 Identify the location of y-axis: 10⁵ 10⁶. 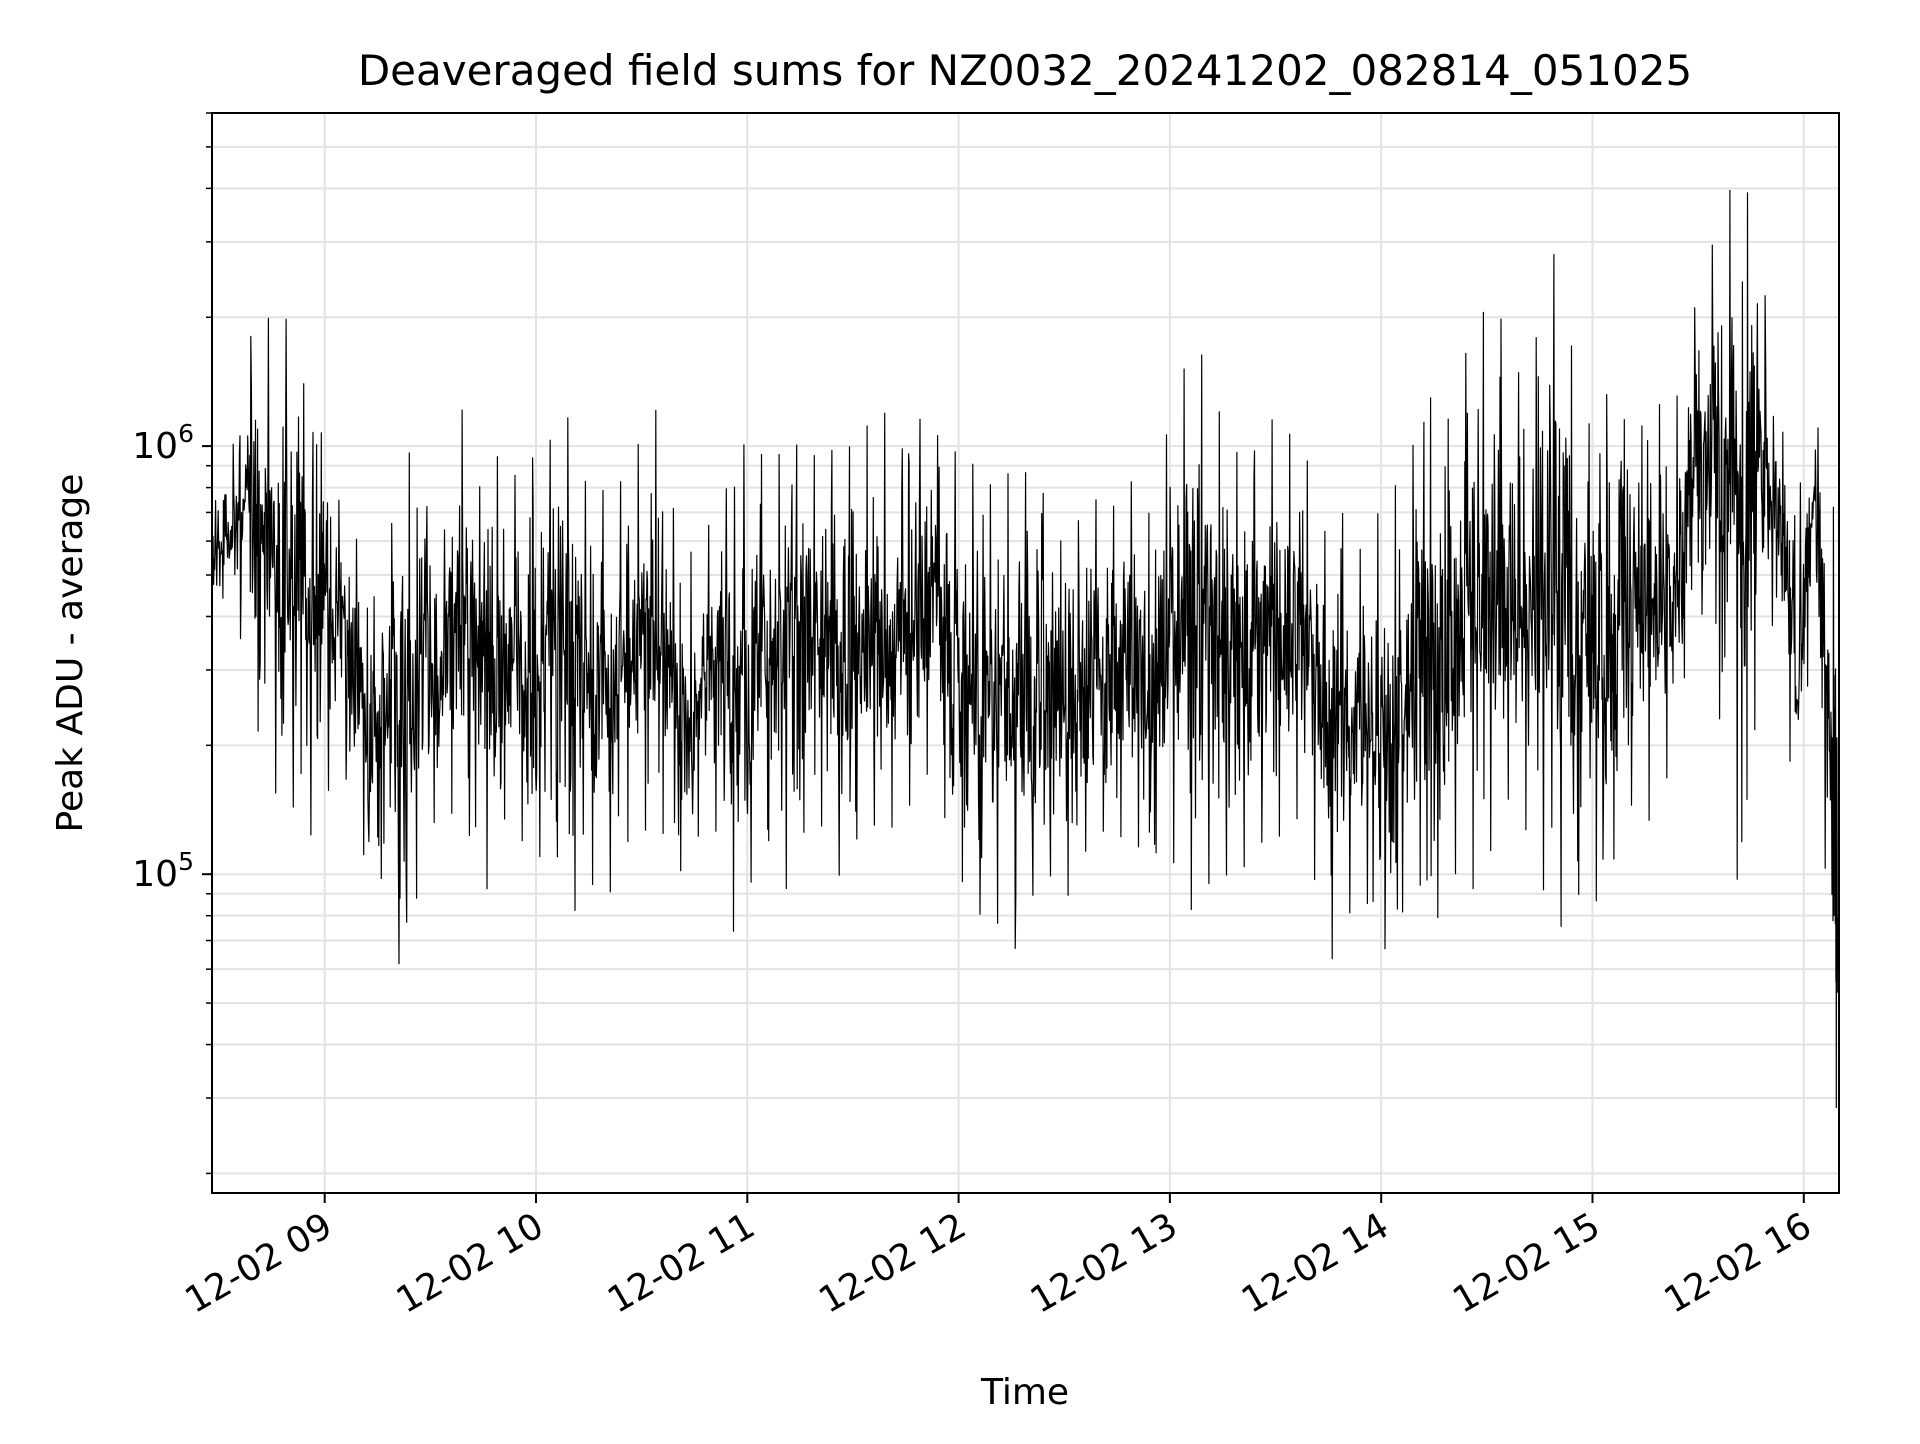
(172, 643).